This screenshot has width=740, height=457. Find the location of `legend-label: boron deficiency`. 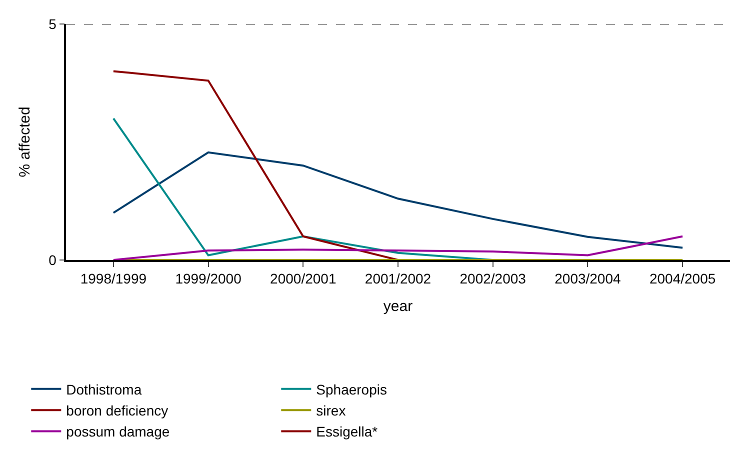

legend-label: boron deficiency is located at coordinates (117, 410).